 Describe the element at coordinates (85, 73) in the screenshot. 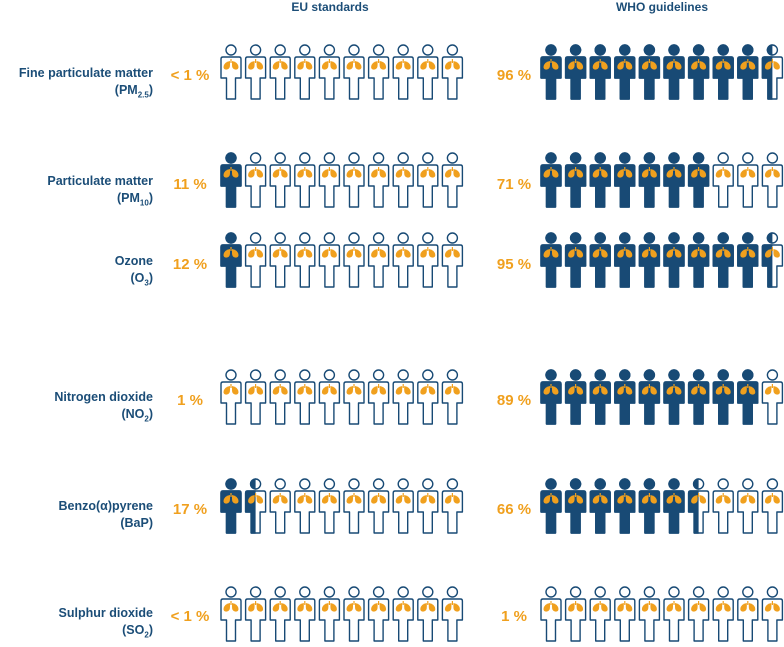

I see `pollutant-name: Fine particulate matter` at that location.